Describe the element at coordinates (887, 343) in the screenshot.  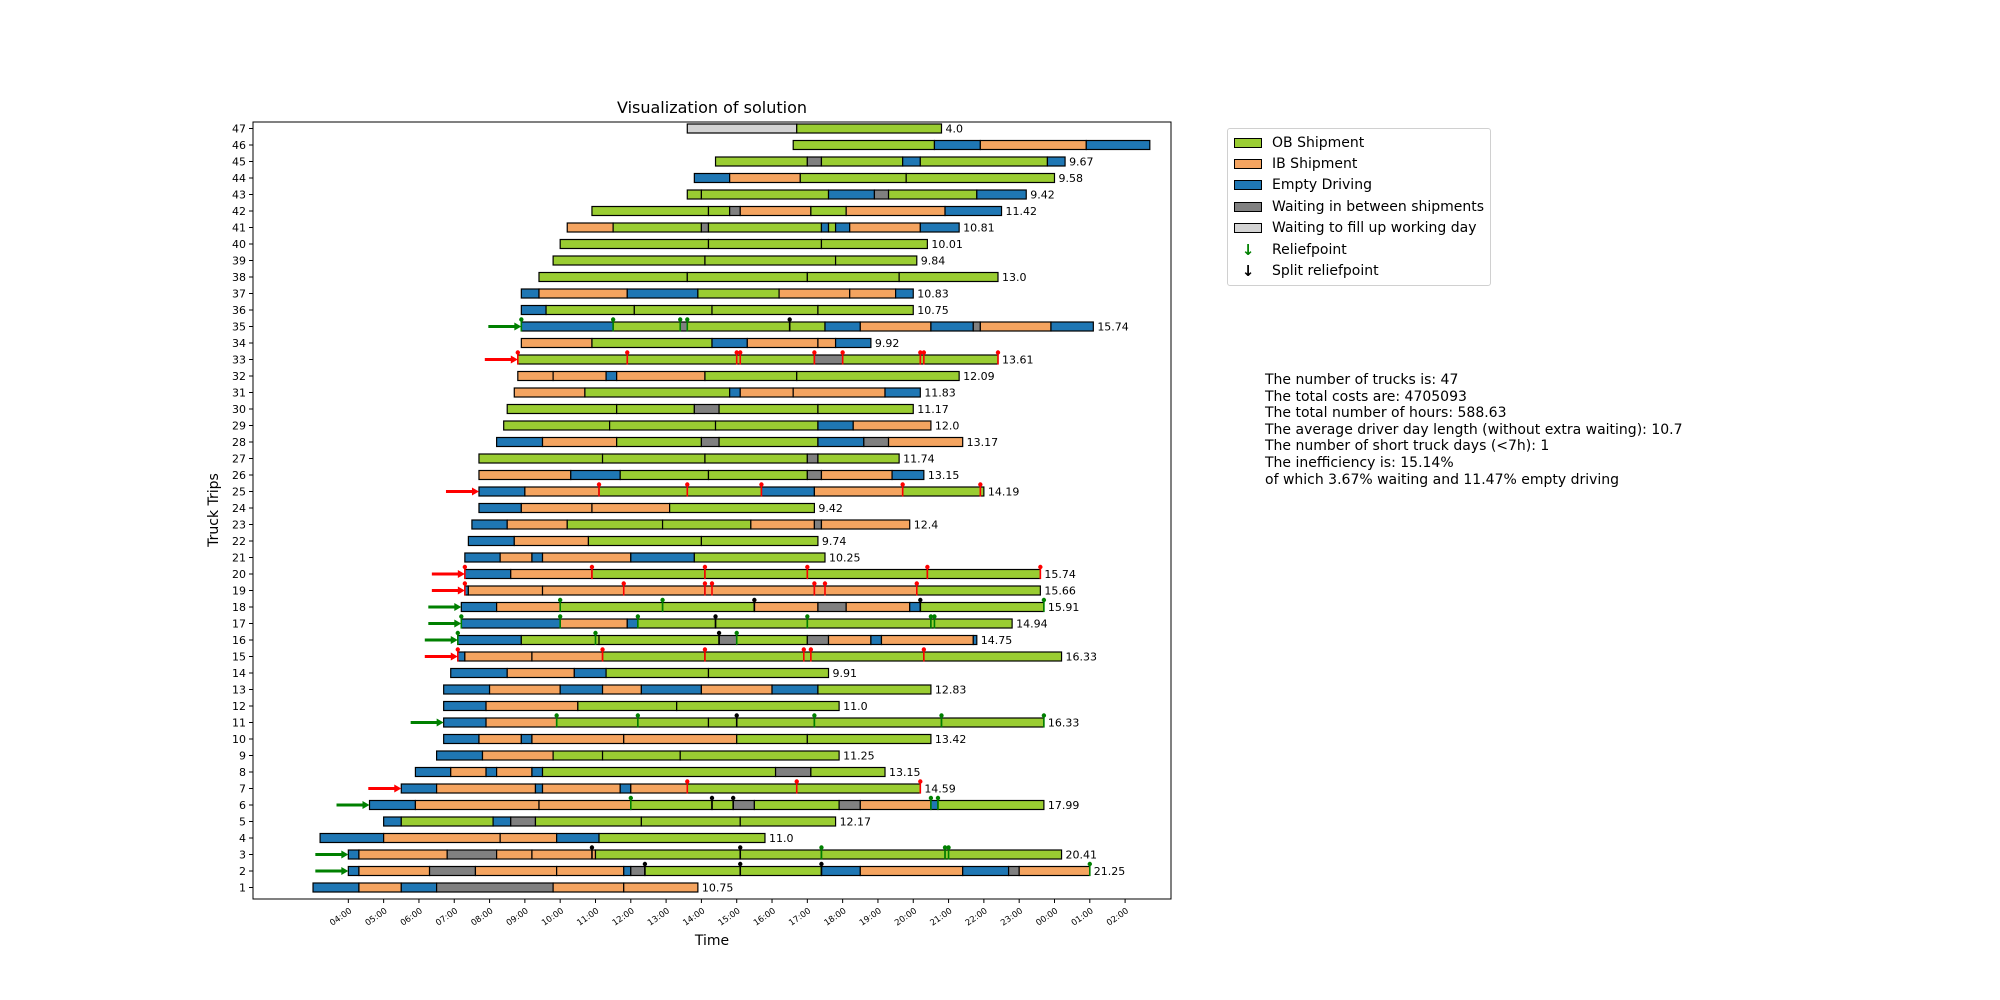
I see `trip-hours-label: 9.92` at that location.